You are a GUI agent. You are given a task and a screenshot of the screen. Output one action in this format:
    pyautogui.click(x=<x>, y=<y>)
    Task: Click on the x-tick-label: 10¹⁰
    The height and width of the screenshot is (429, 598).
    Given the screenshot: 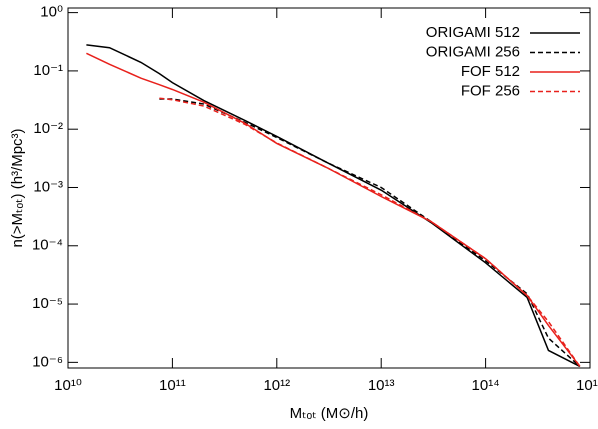 What is the action you would take?
    pyautogui.click(x=68, y=385)
    